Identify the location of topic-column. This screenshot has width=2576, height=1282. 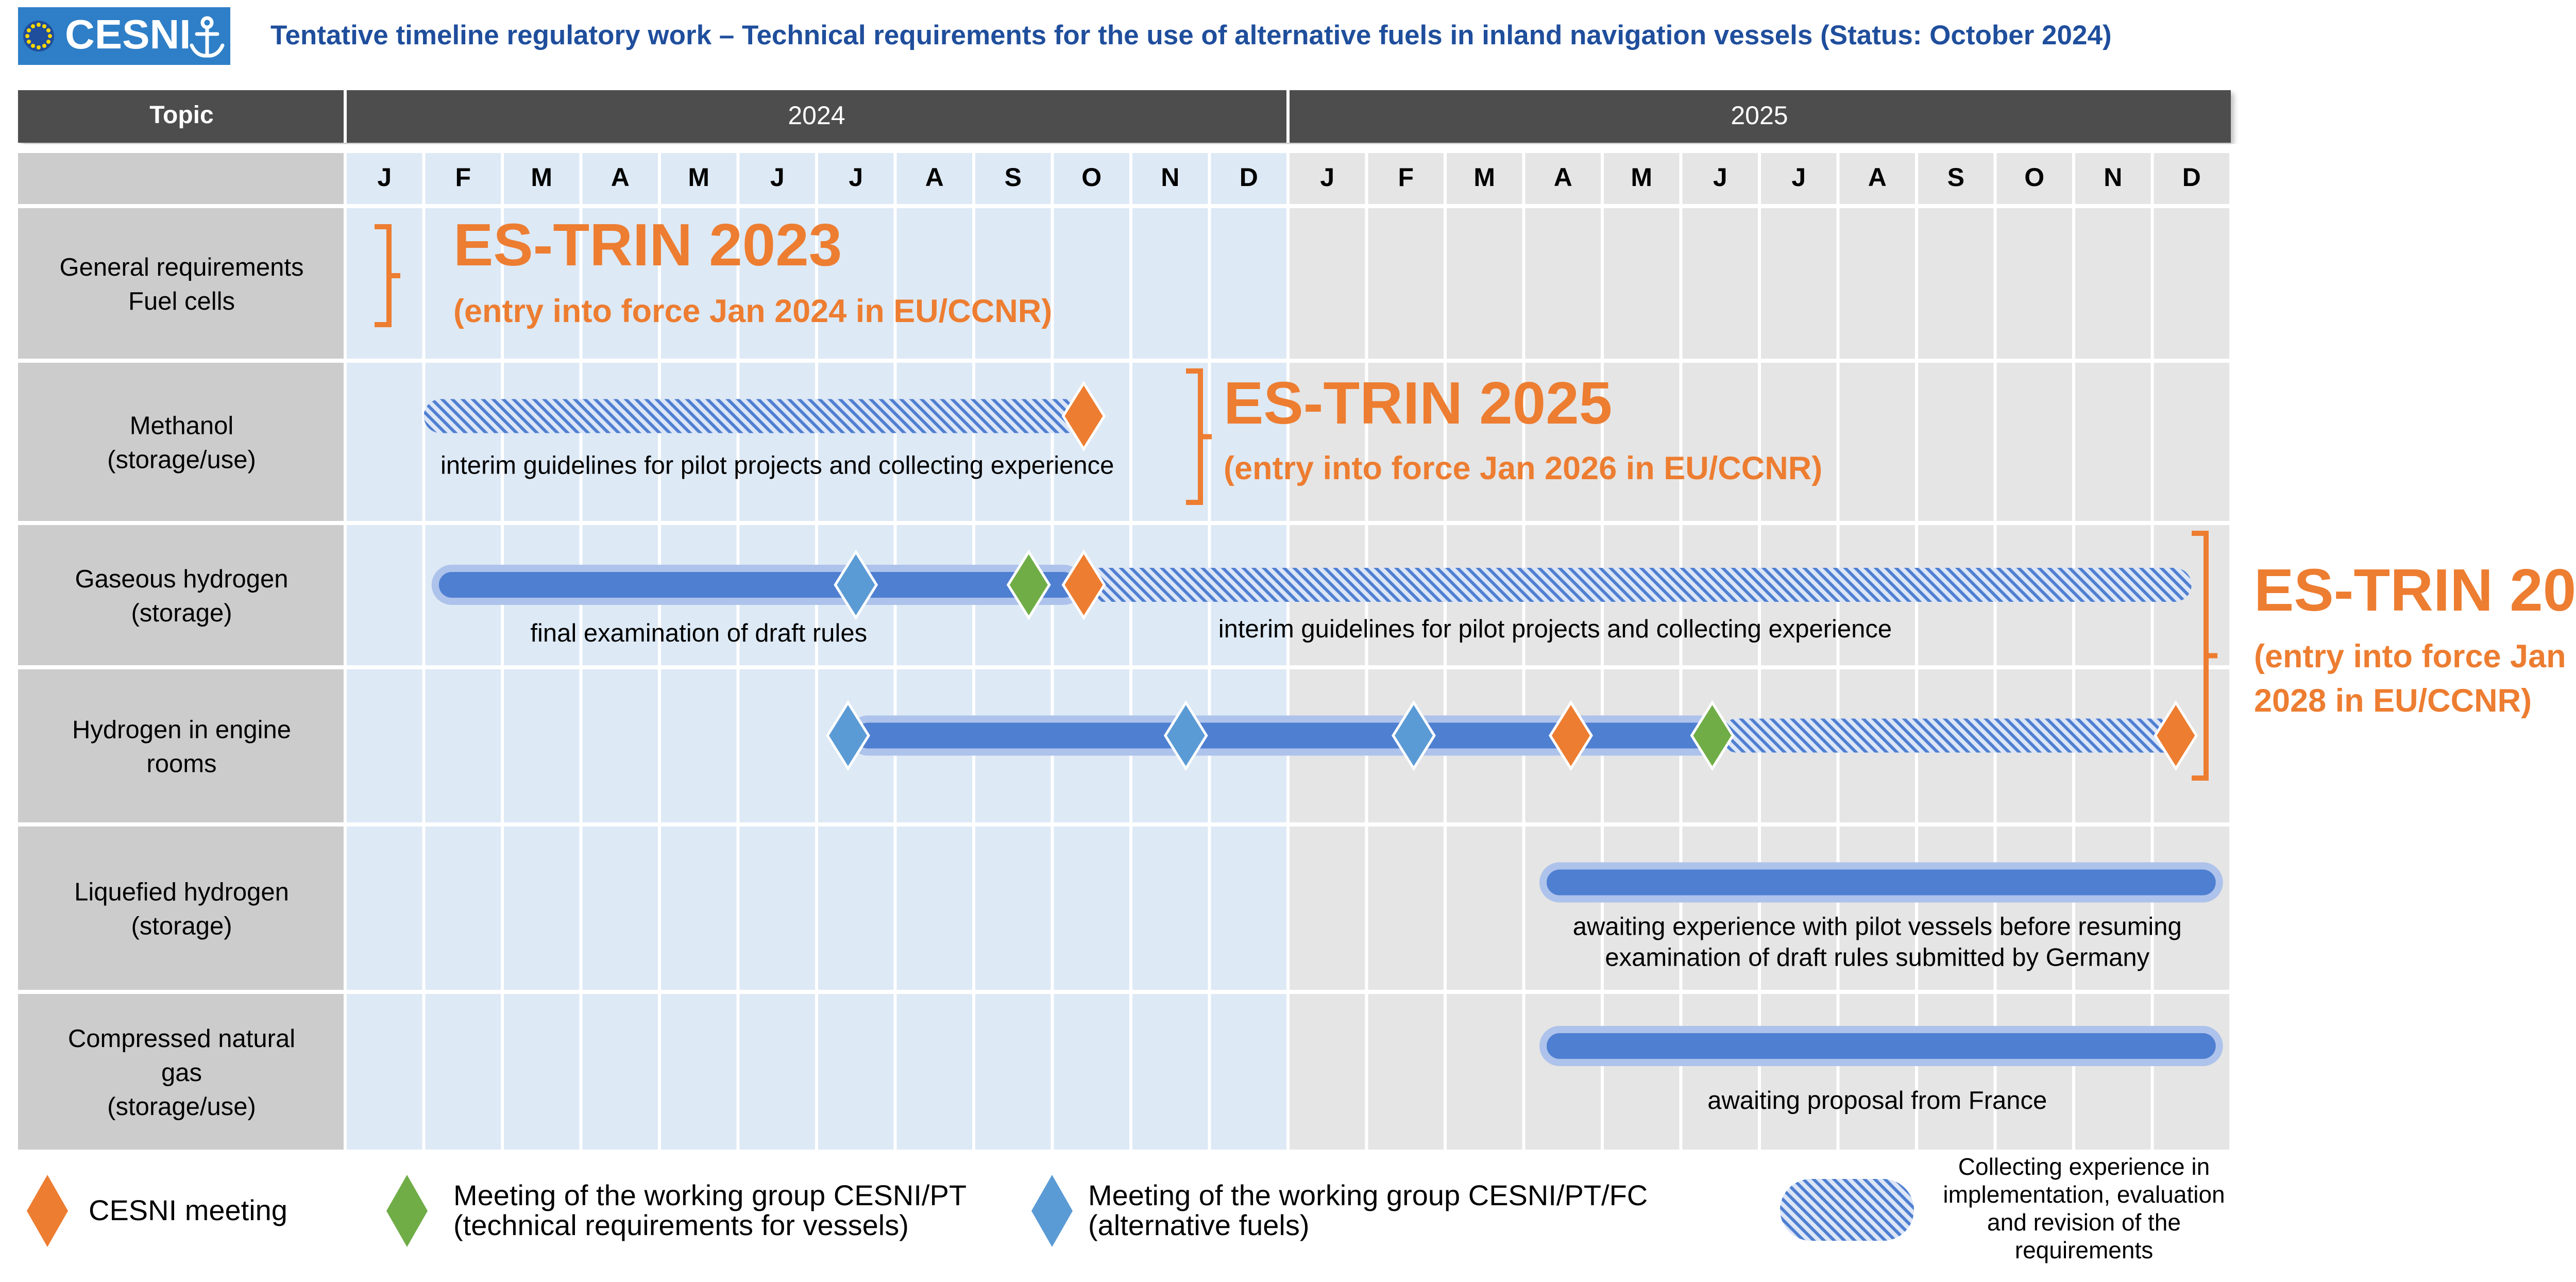
(181, 651).